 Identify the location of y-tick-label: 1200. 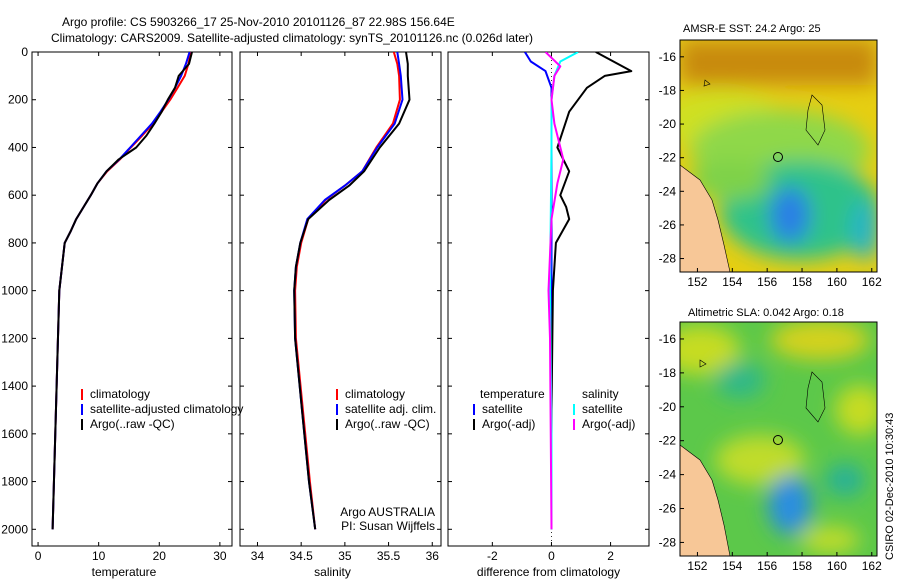
(14, 338).